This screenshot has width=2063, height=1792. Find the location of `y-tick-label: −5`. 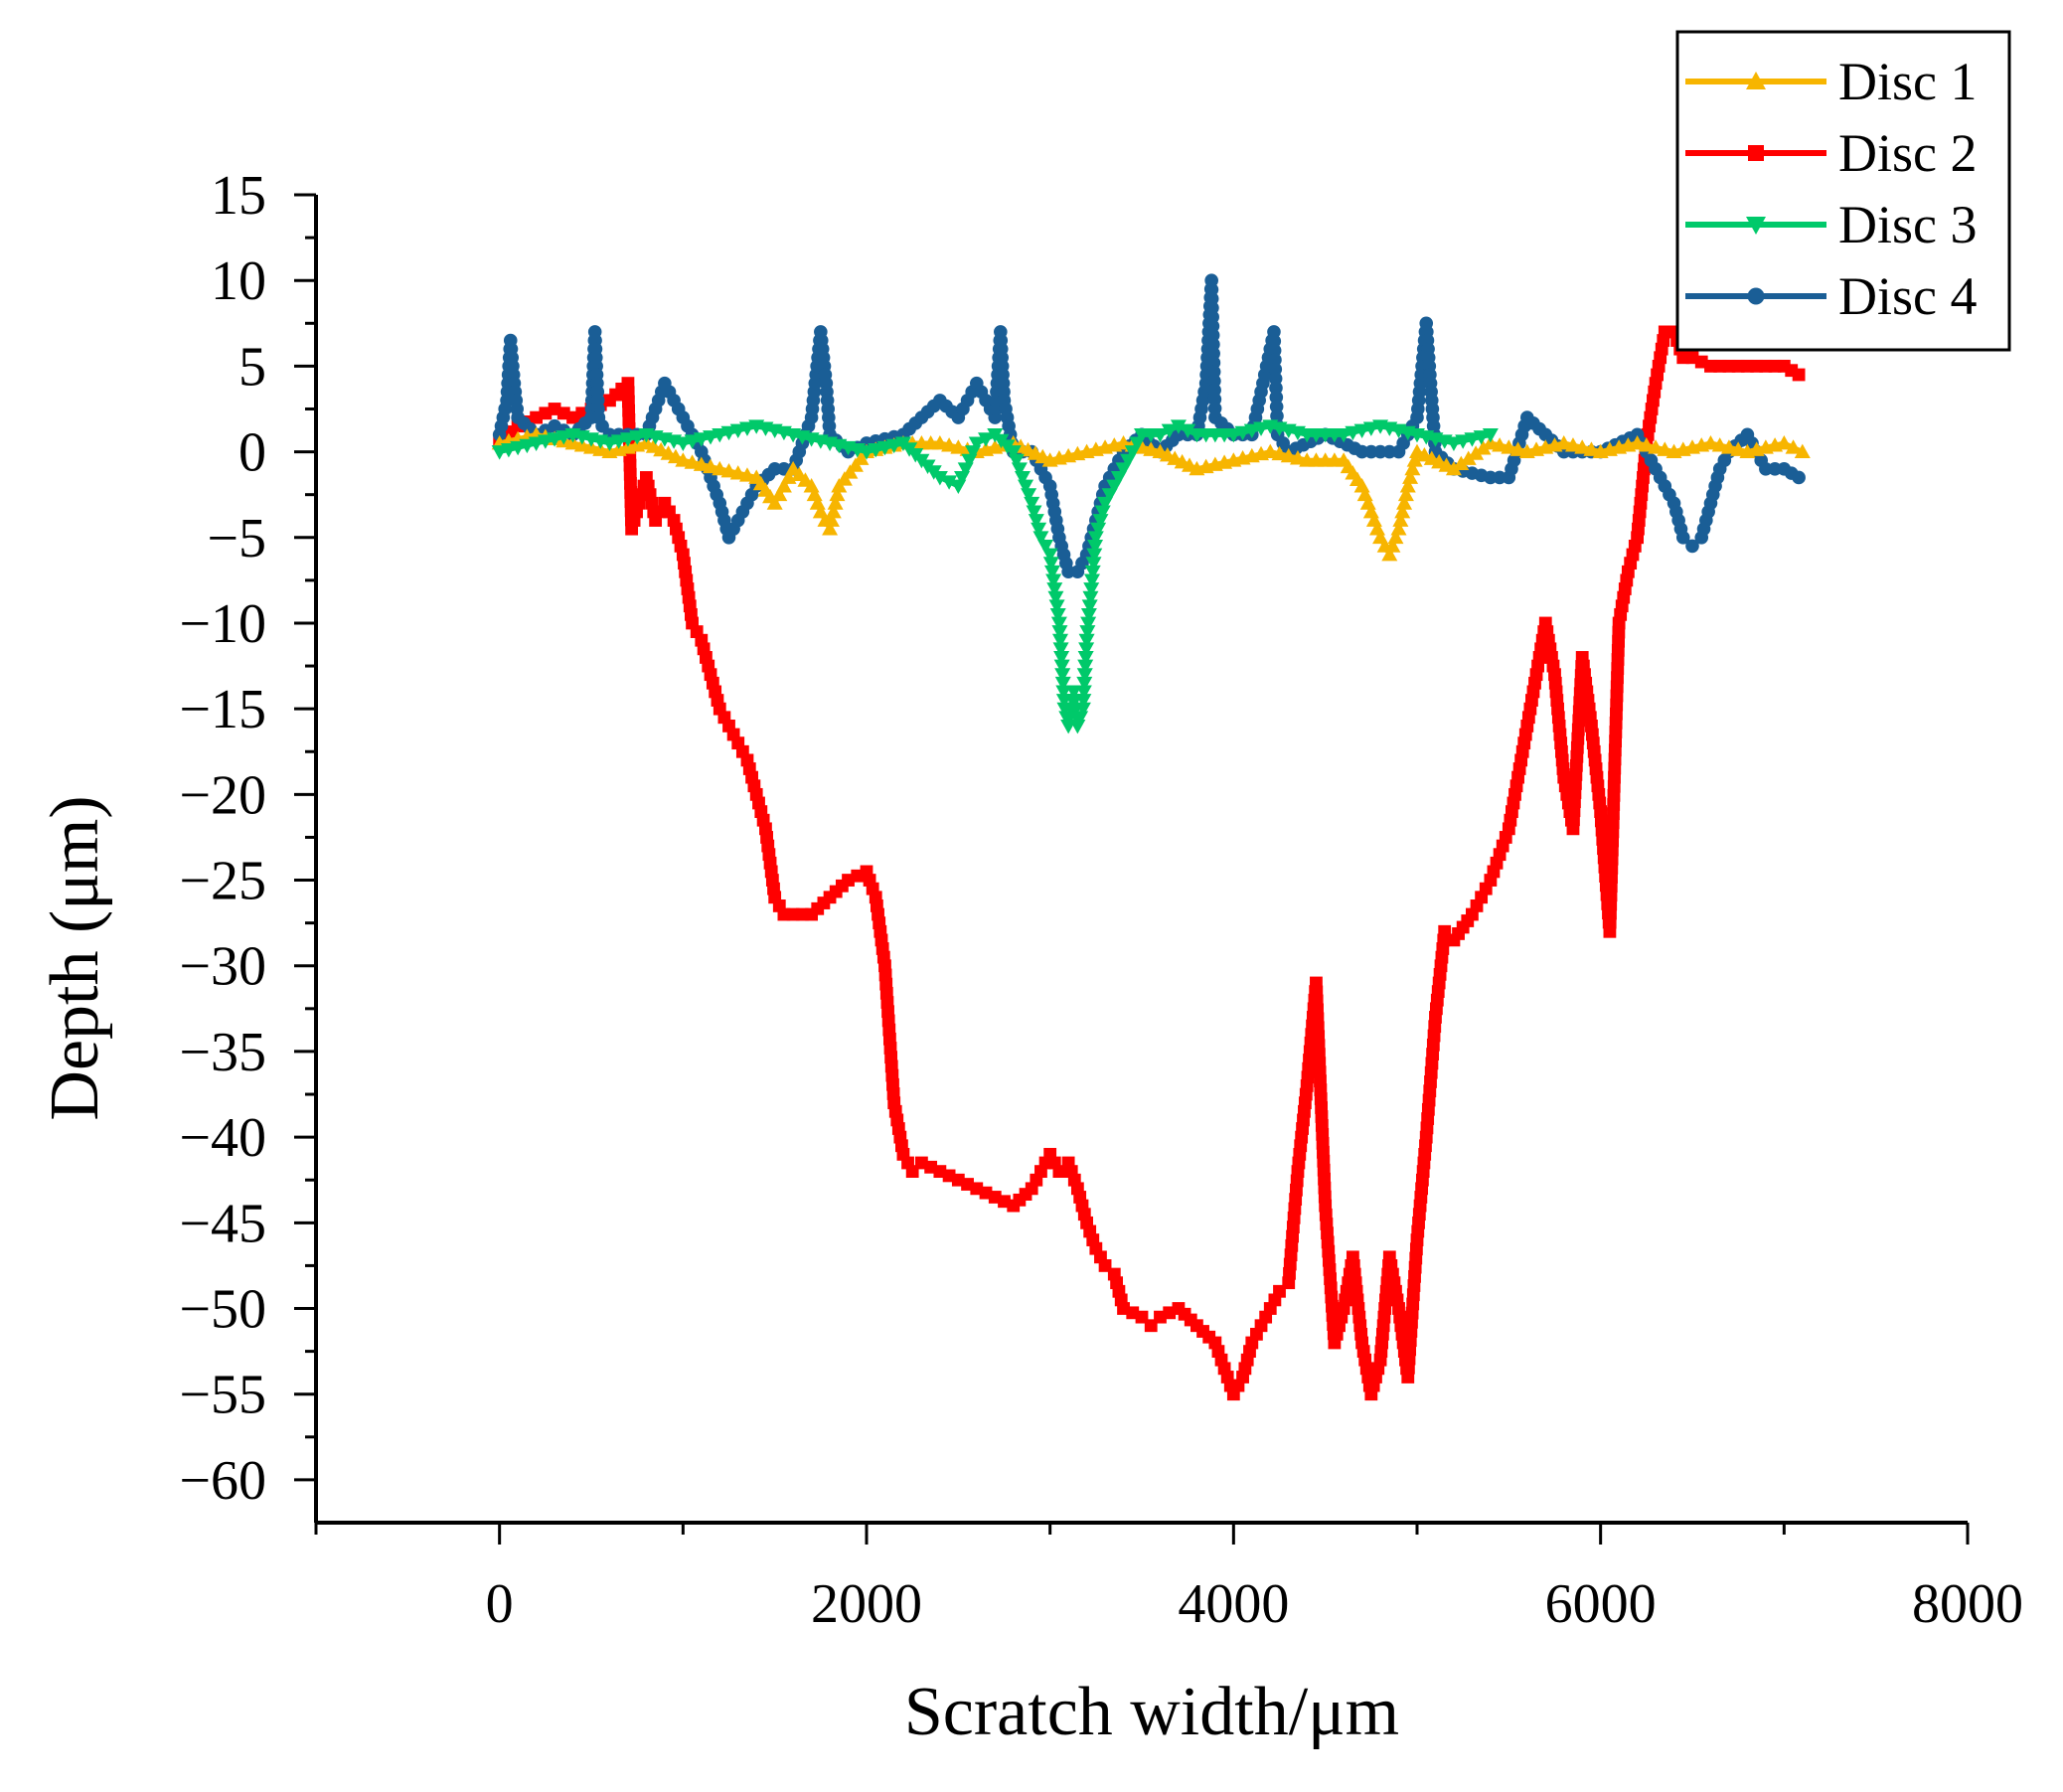

y-tick-label: −5 is located at coordinates (236, 539).